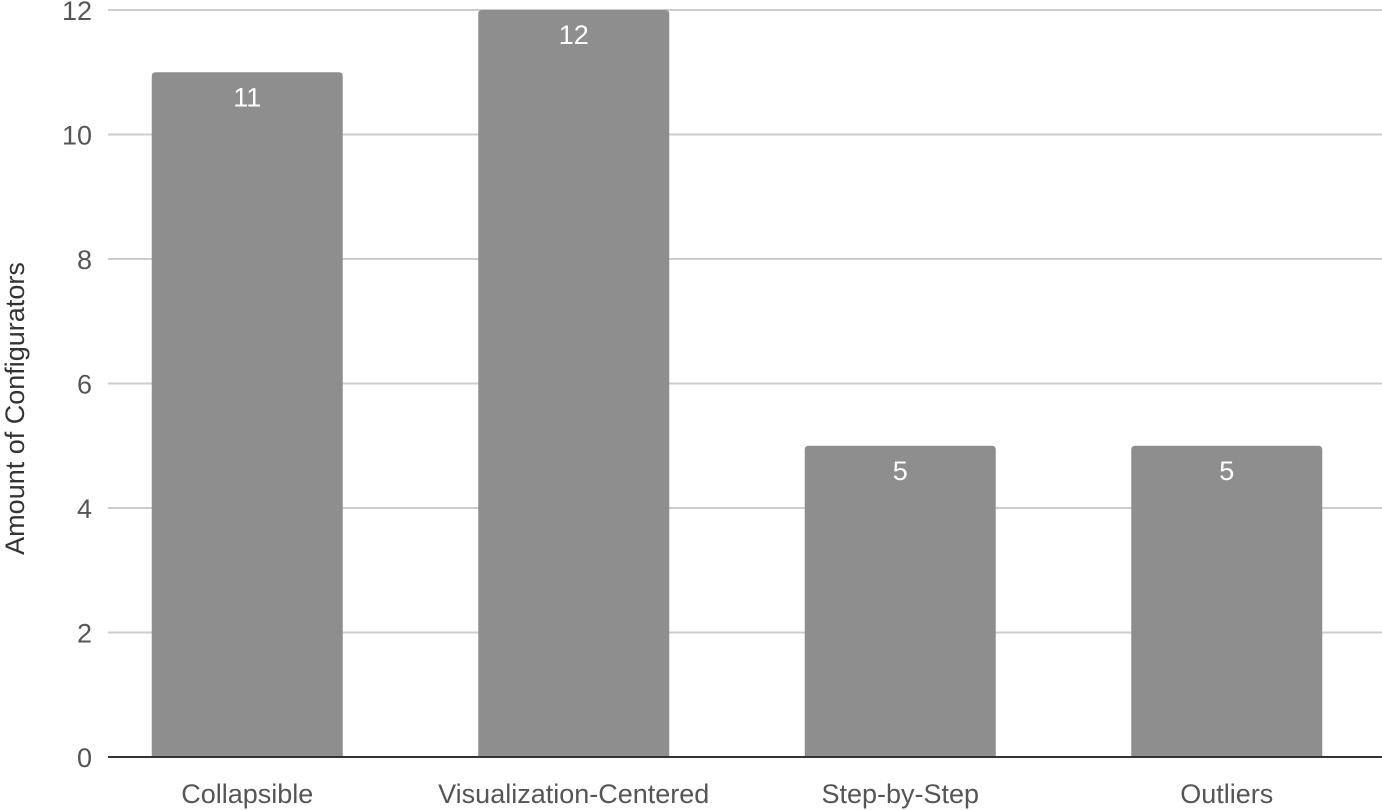  I want to click on y-tick-label: 2, so click(84, 634).